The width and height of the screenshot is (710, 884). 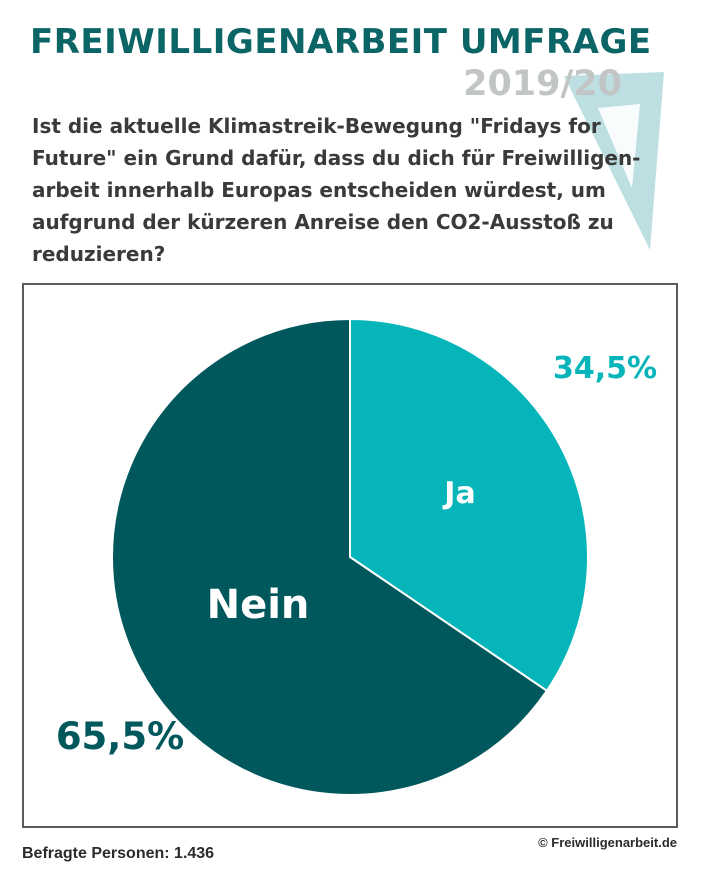 What do you see at coordinates (258, 605) in the screenshot?
I see `slice-label-nein: Nein` at bounding box center [258, 605].